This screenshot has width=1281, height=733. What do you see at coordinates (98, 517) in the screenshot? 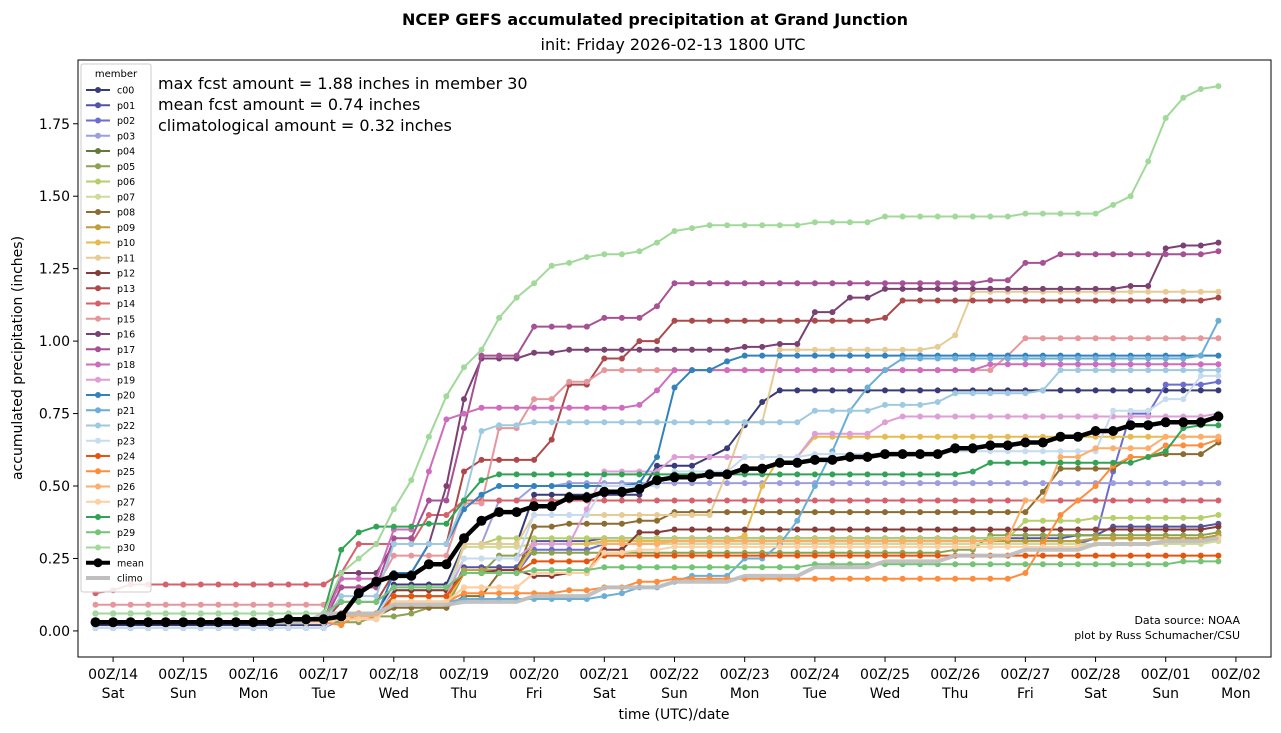
I see `legend-marker-p28` at bounding box center [98, 517].